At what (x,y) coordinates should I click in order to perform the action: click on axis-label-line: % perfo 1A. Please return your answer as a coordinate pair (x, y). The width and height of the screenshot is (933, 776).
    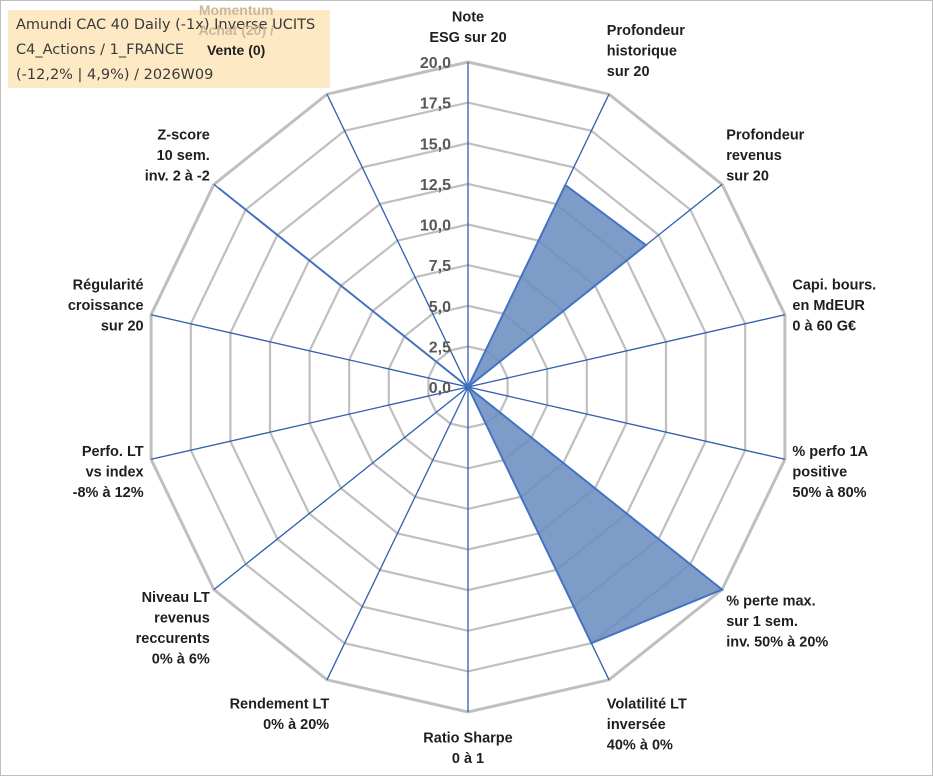
    Looking at the image, I should click on (830, 452).